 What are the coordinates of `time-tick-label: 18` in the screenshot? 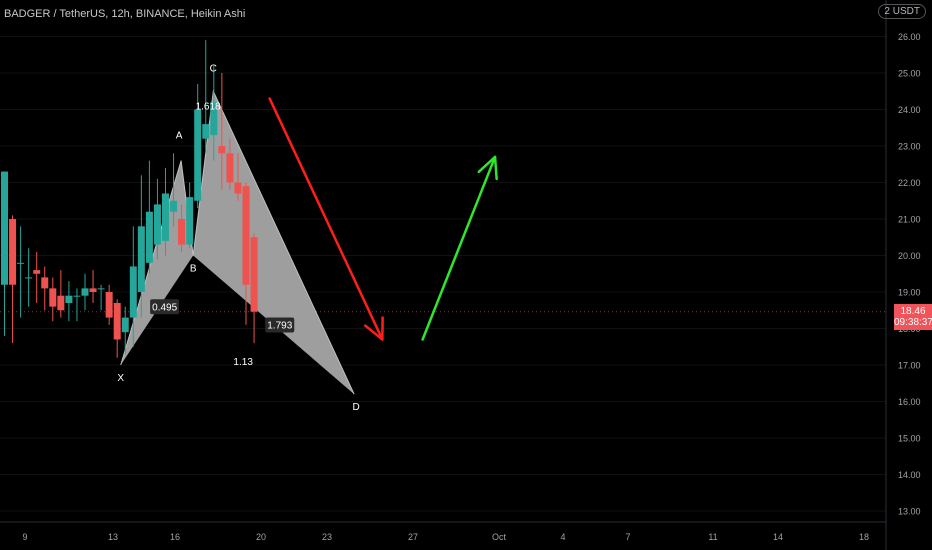 It's located at (864, 537).